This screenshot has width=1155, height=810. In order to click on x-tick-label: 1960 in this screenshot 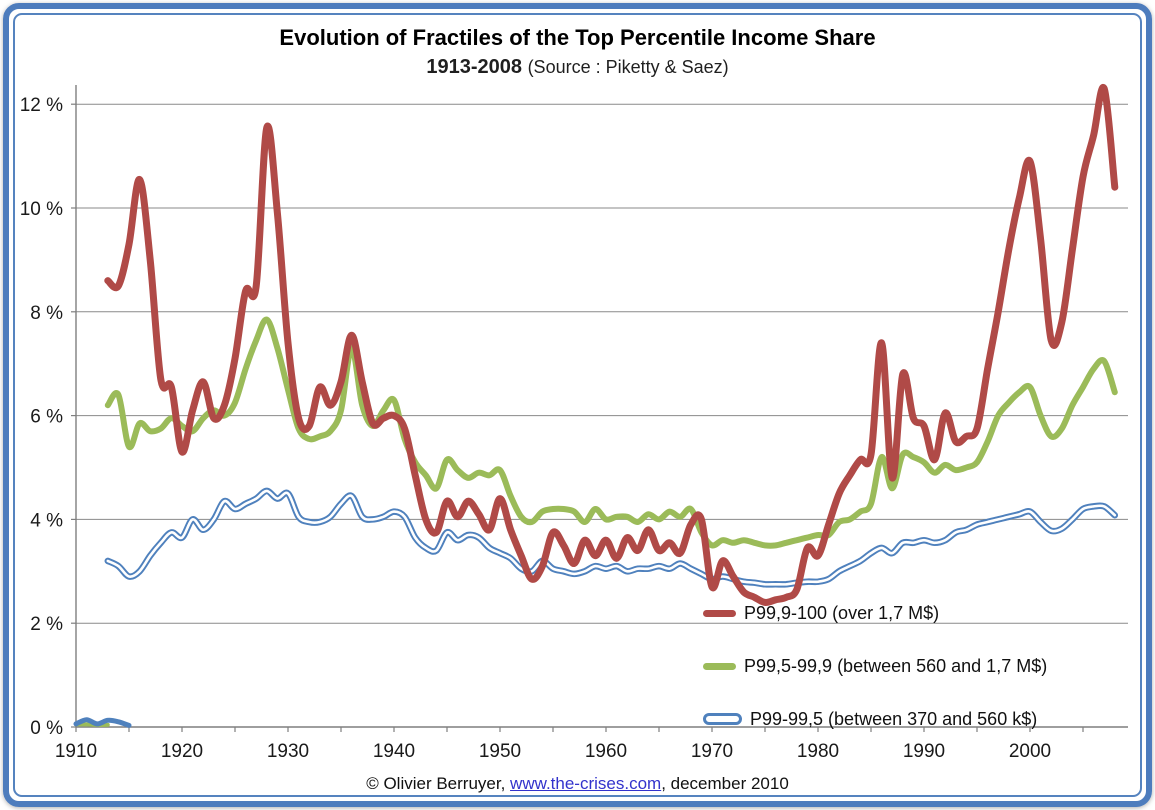, I will do `click(606, 751)`.